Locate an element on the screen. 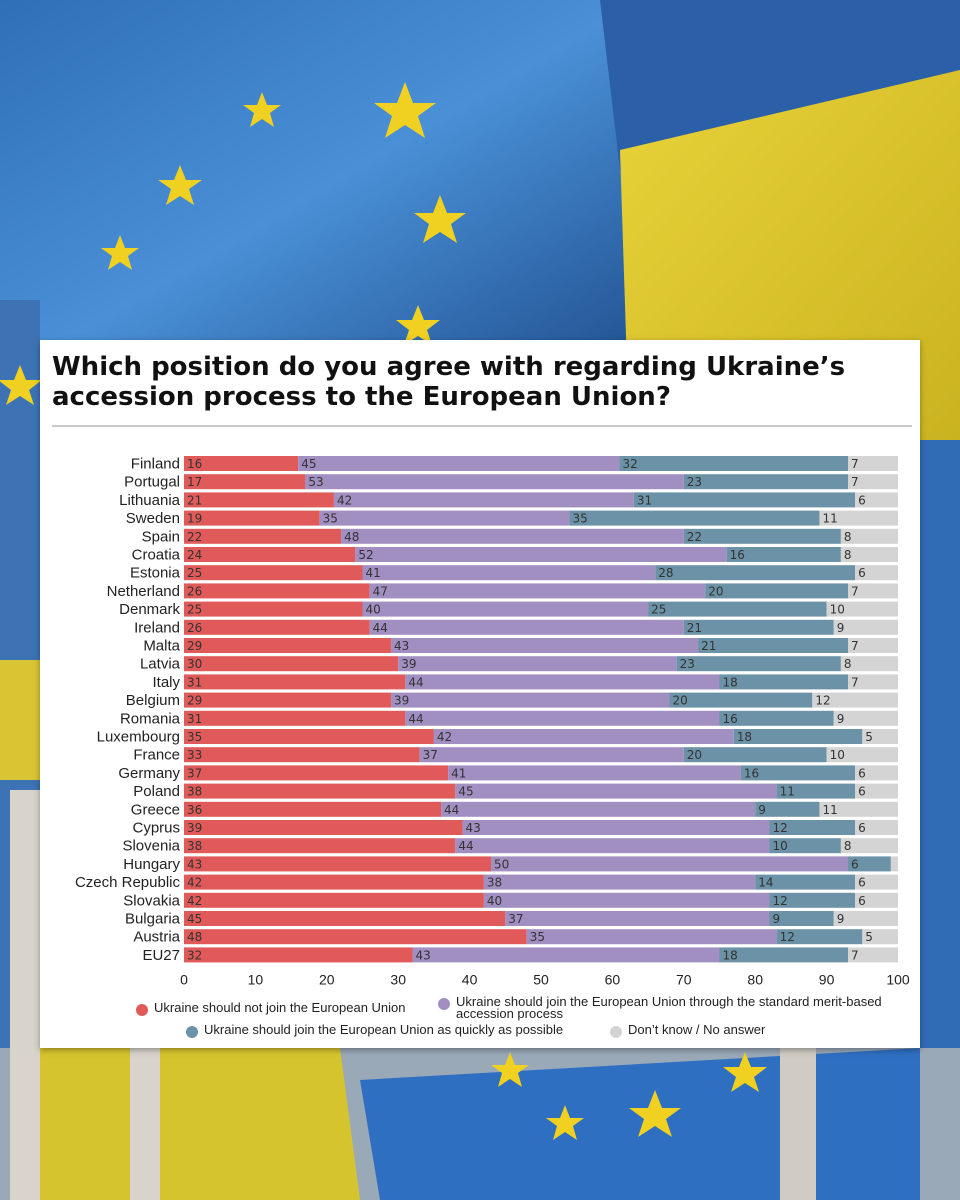 The width and height of the screenshot is (960, 1200). x-tick-label: 30 is located at coordinates (398, 980).